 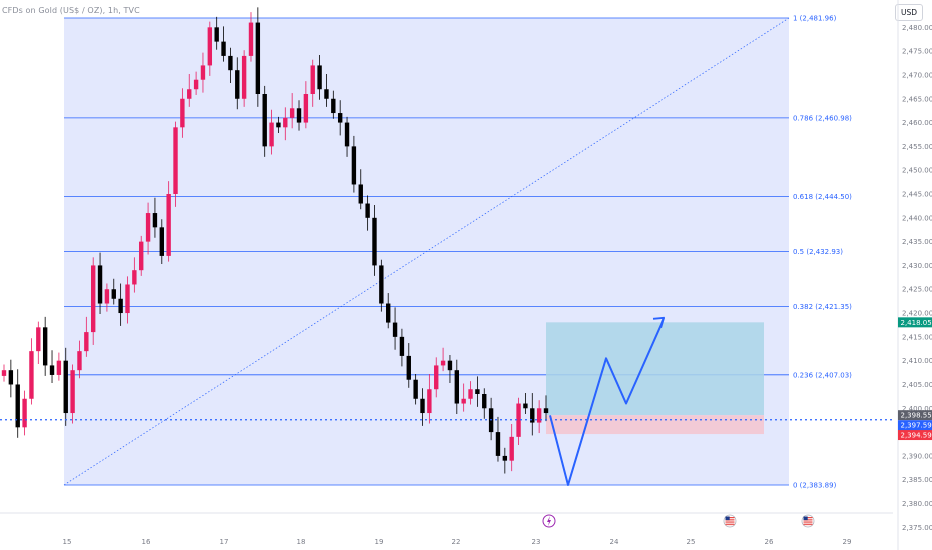 I want to click on lightning-bolt, so click(x=549, y=521).